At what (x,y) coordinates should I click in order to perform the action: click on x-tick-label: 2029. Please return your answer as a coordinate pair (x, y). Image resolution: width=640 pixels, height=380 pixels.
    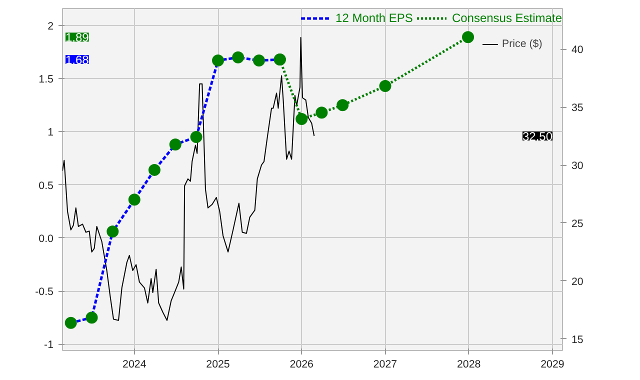
    Looking at the image, I should click on (552, 364).